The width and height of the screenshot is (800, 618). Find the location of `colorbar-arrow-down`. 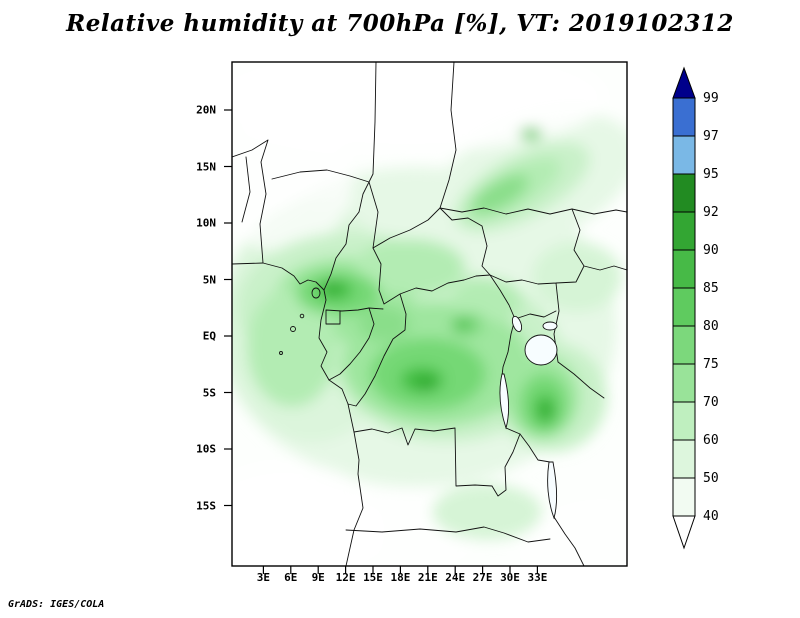

colorbar-arrow-down is located at coordinates (684, 532).